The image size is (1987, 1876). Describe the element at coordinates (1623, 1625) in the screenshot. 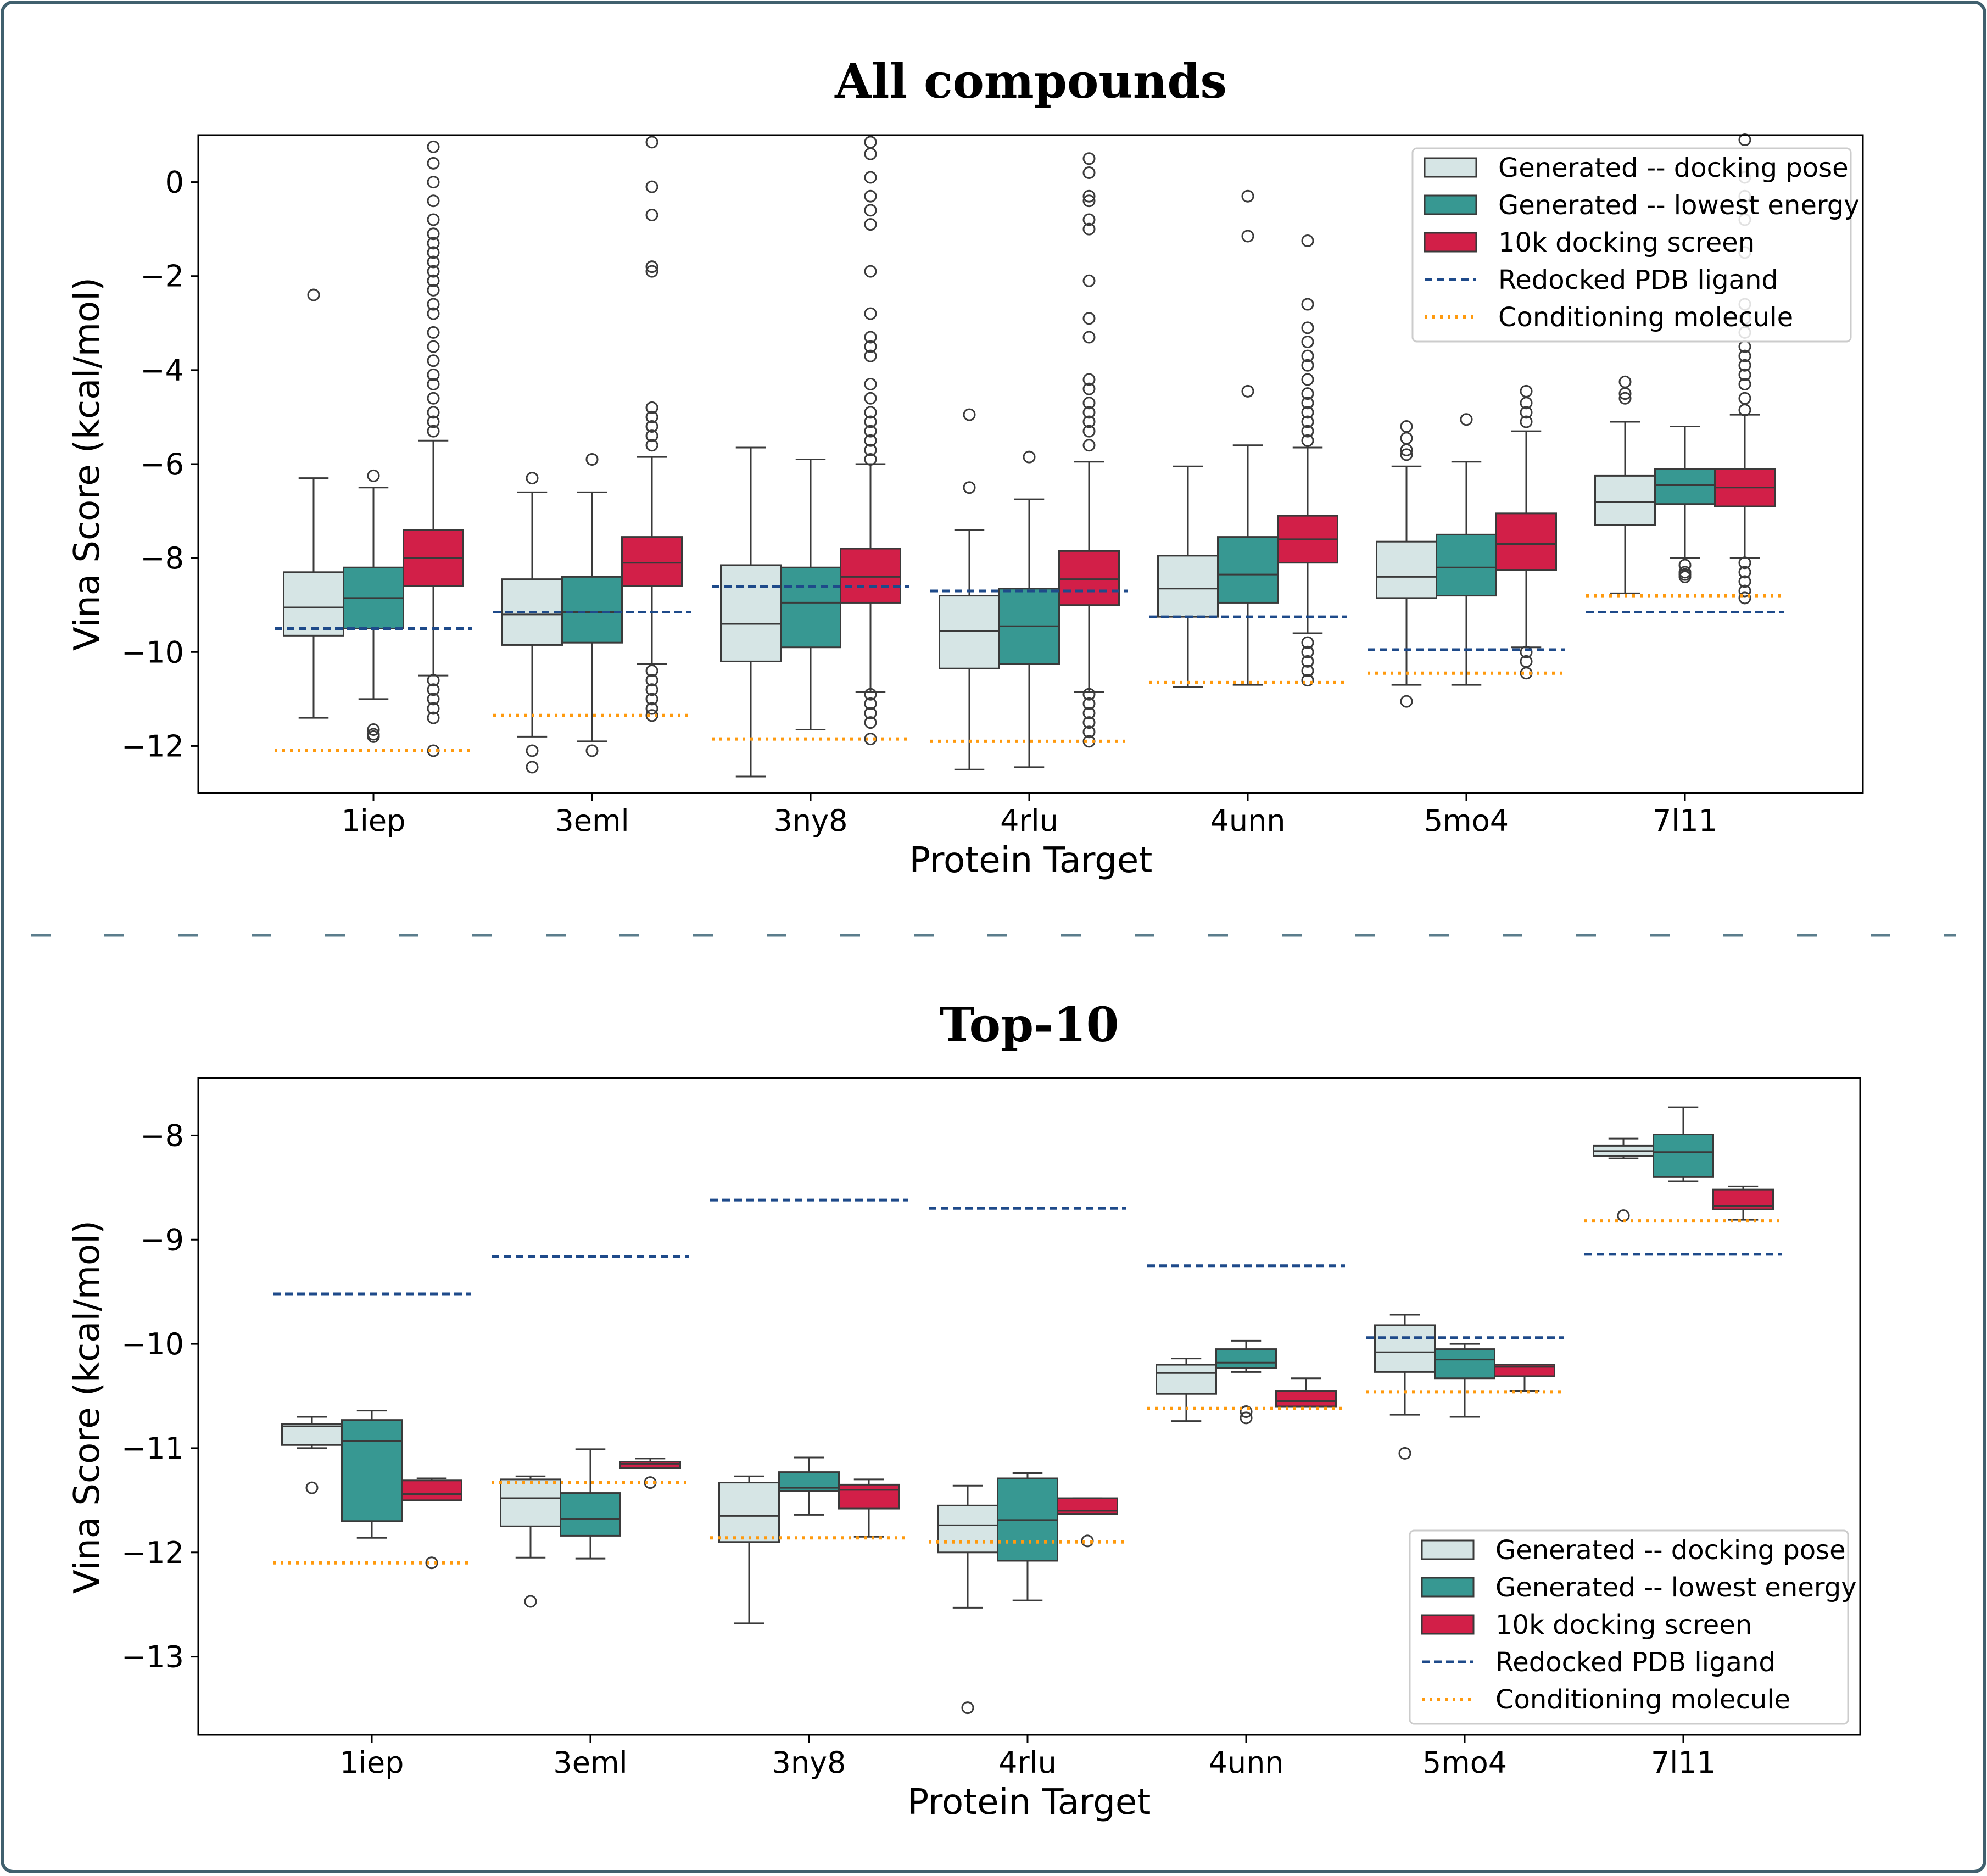

I see `legend-label-2: 10k docking screen` at that location.